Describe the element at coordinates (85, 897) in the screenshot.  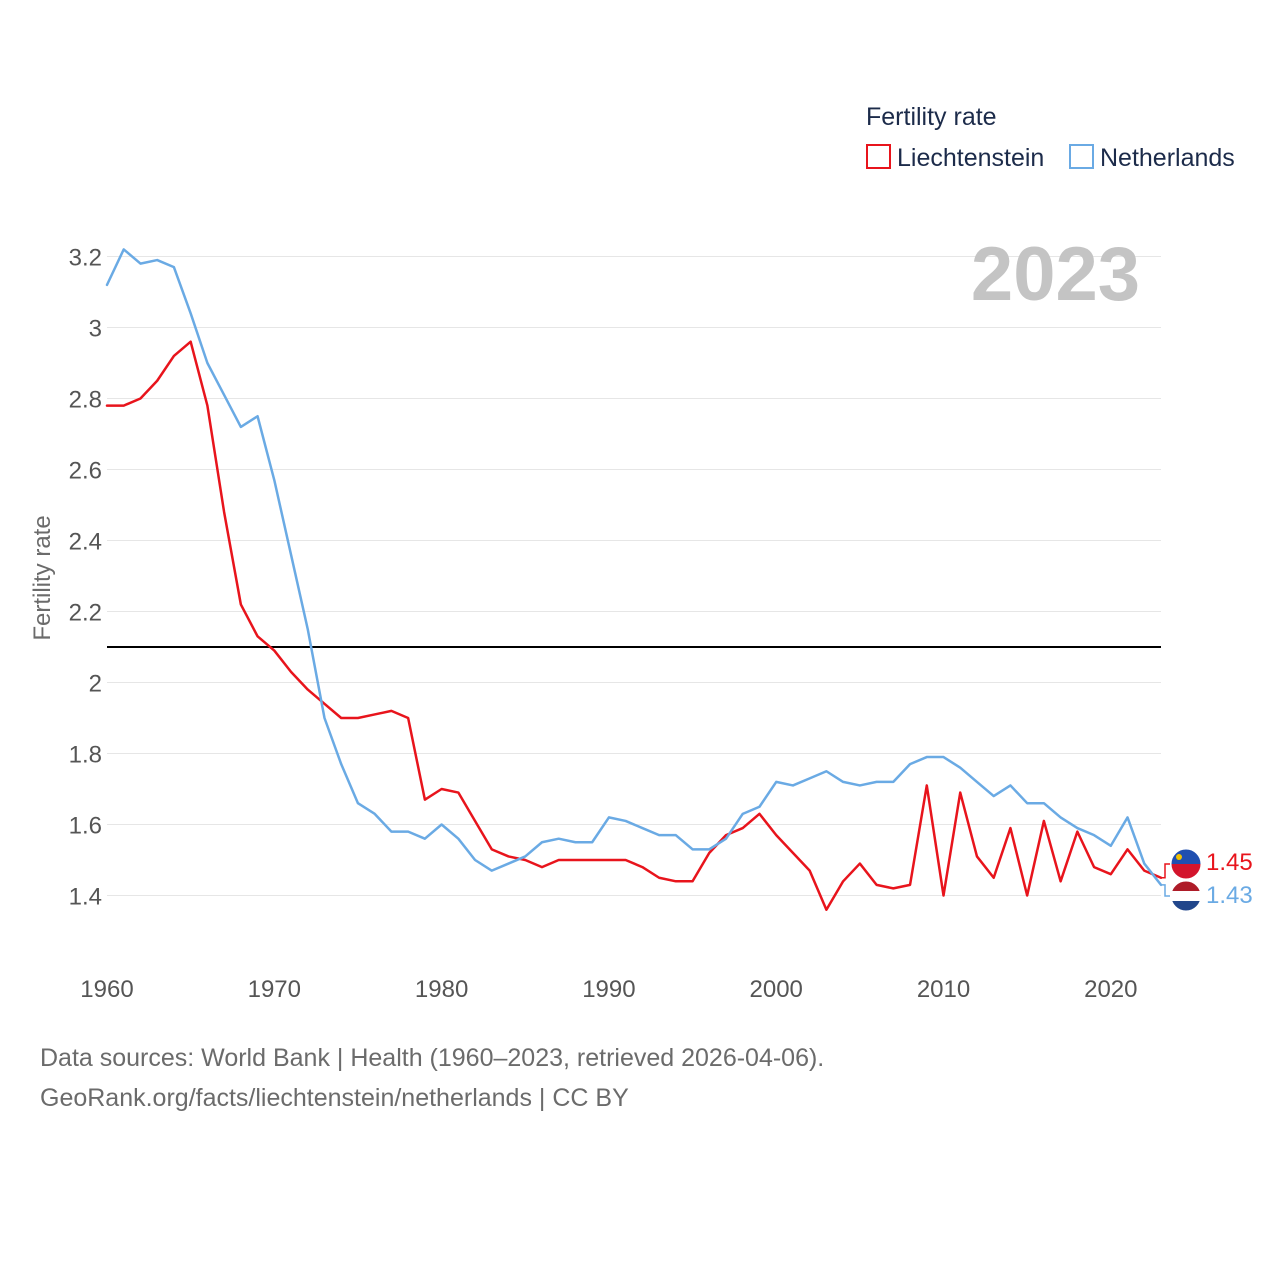
I see `y-tick-label: 1.4` at that location.